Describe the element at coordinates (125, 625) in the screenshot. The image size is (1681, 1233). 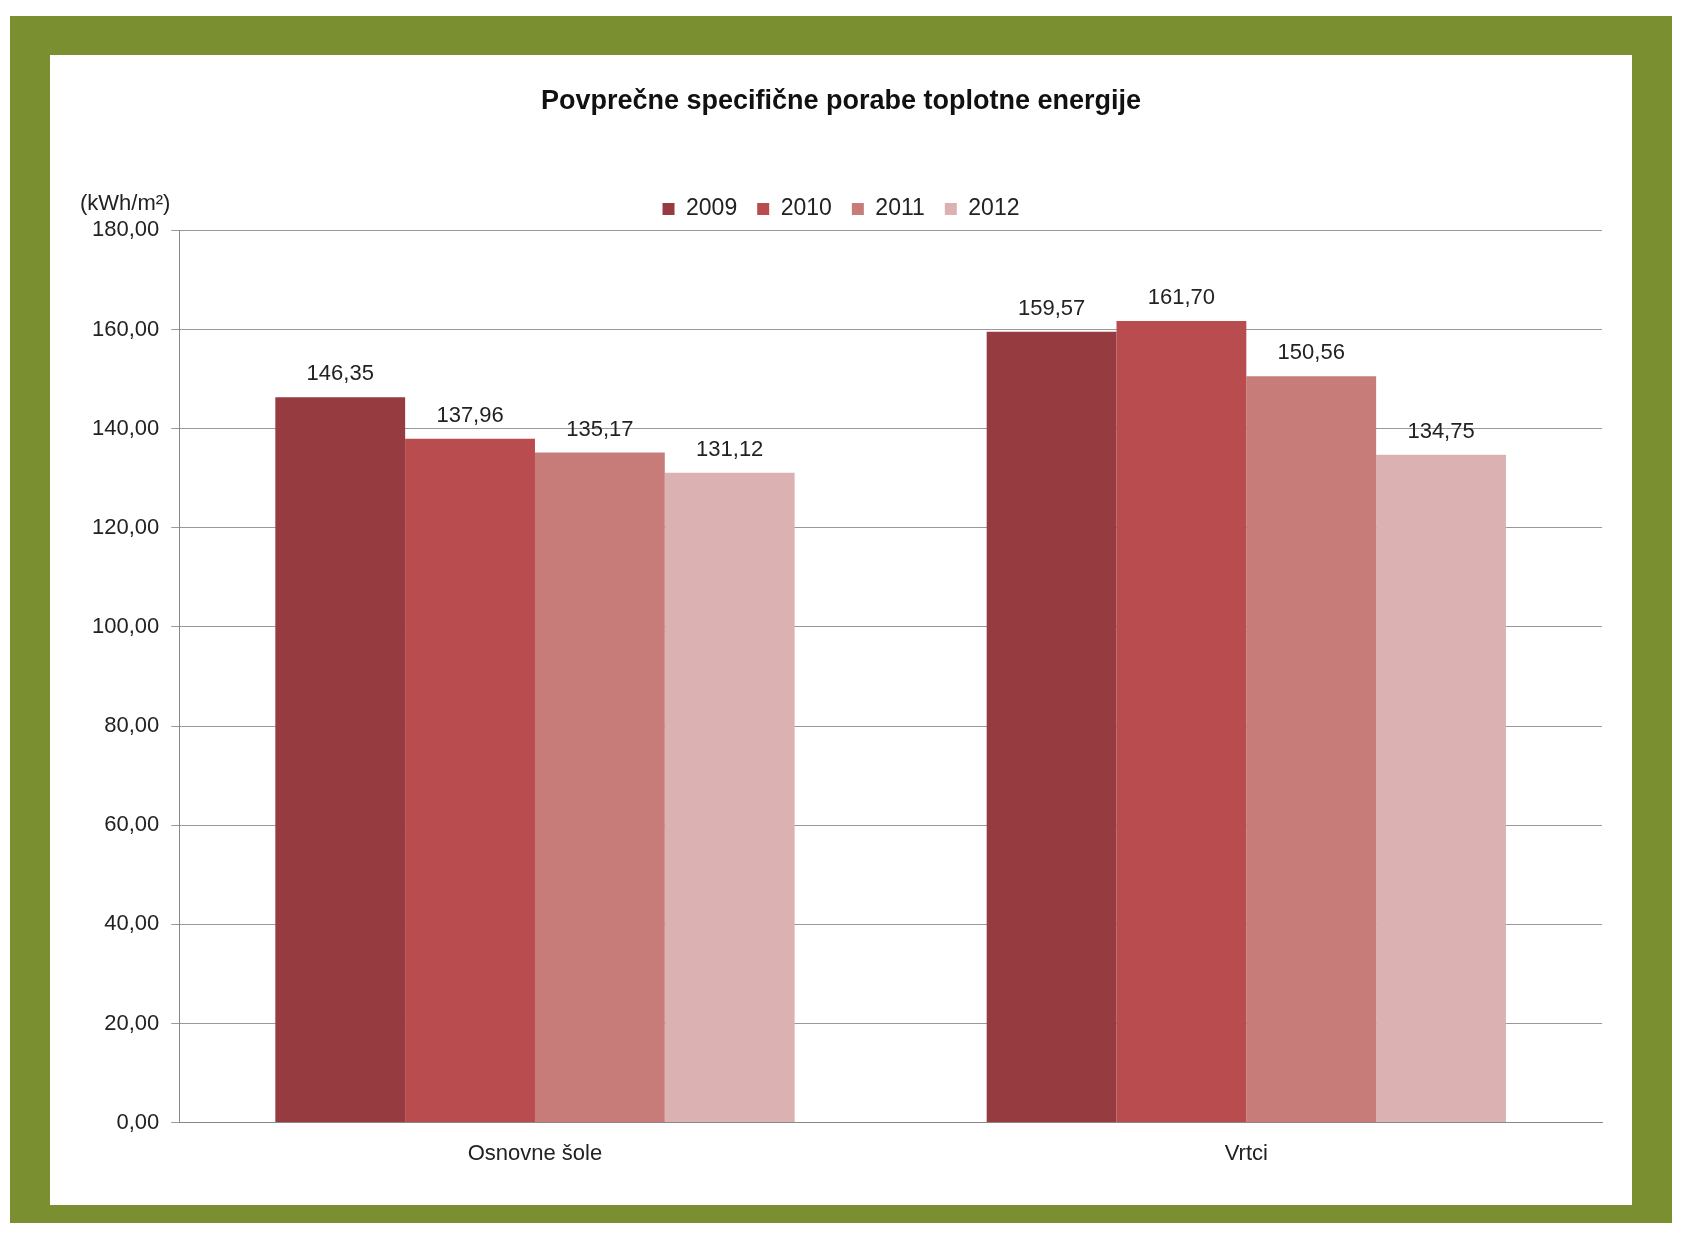
I see `y-tick-label: 100,00` at that location.